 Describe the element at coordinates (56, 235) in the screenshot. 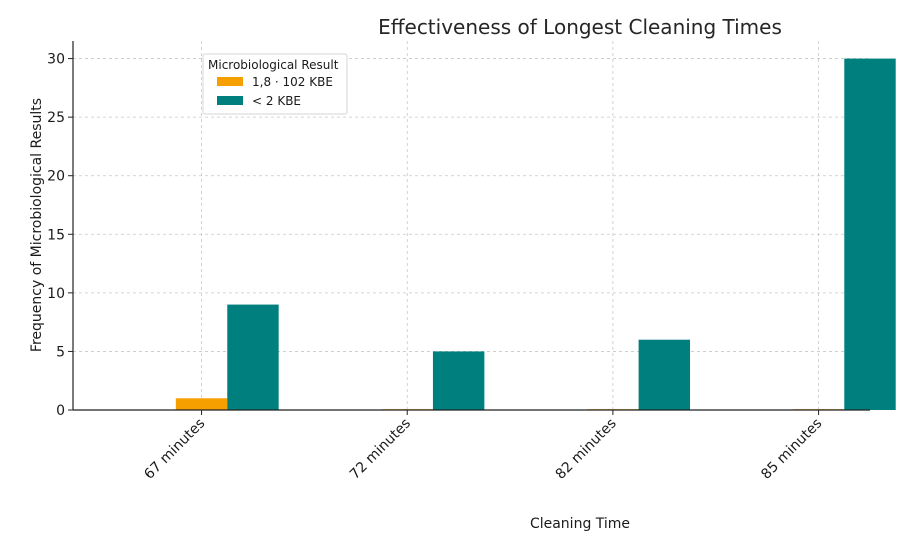

I see `y-tick-label: 15` at that location.